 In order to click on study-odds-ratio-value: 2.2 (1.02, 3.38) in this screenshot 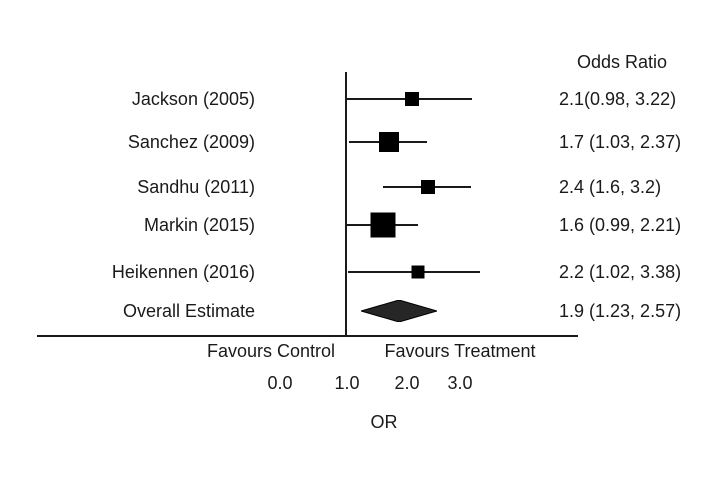, I will do `click(620, 272)`.